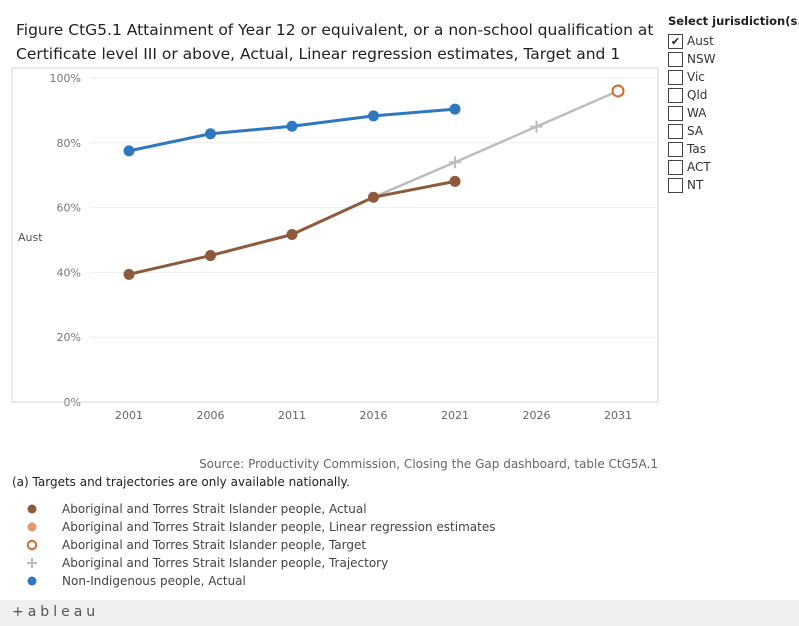 The width and height of the screenshot is (799, 626). I want to click on filter-item-act: ACT, so click(733, 167).